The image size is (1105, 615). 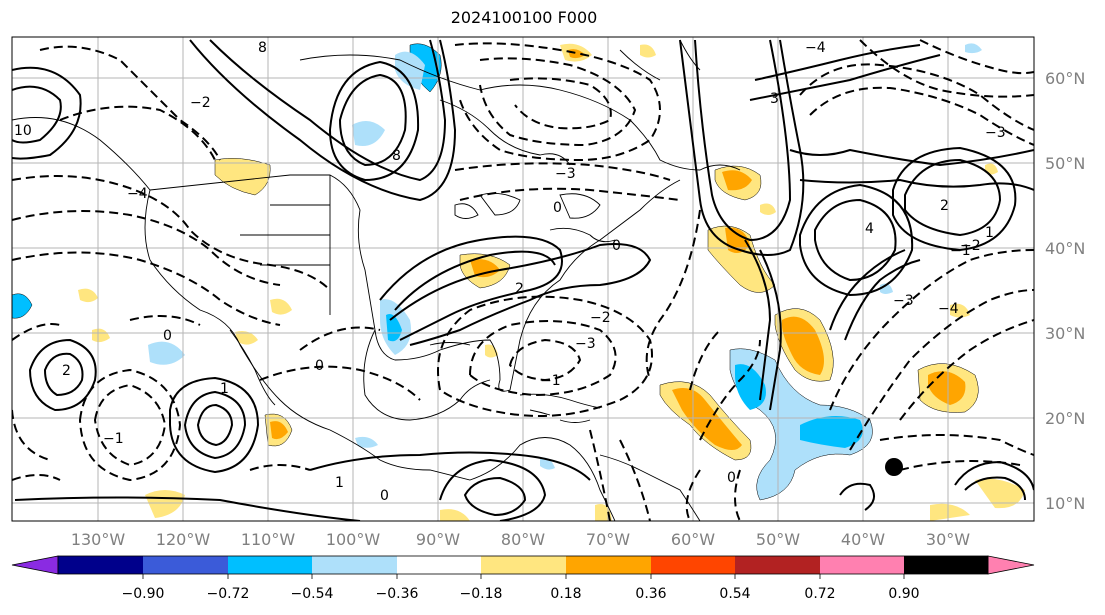 I want to click on lon-label: 40°W, so click(x=863, y=539).